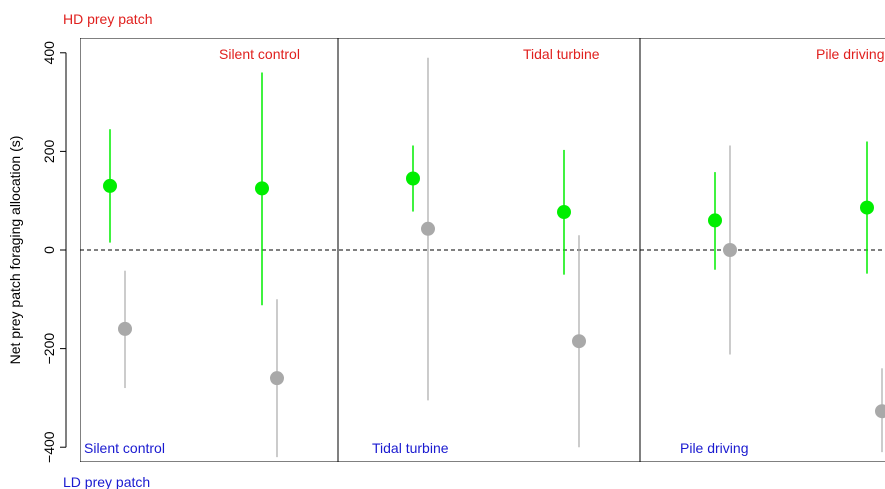 Image resolution: width=885 pixels, height=489 pixels. I want to click on y-tick-label: 200, so click(49, 152).